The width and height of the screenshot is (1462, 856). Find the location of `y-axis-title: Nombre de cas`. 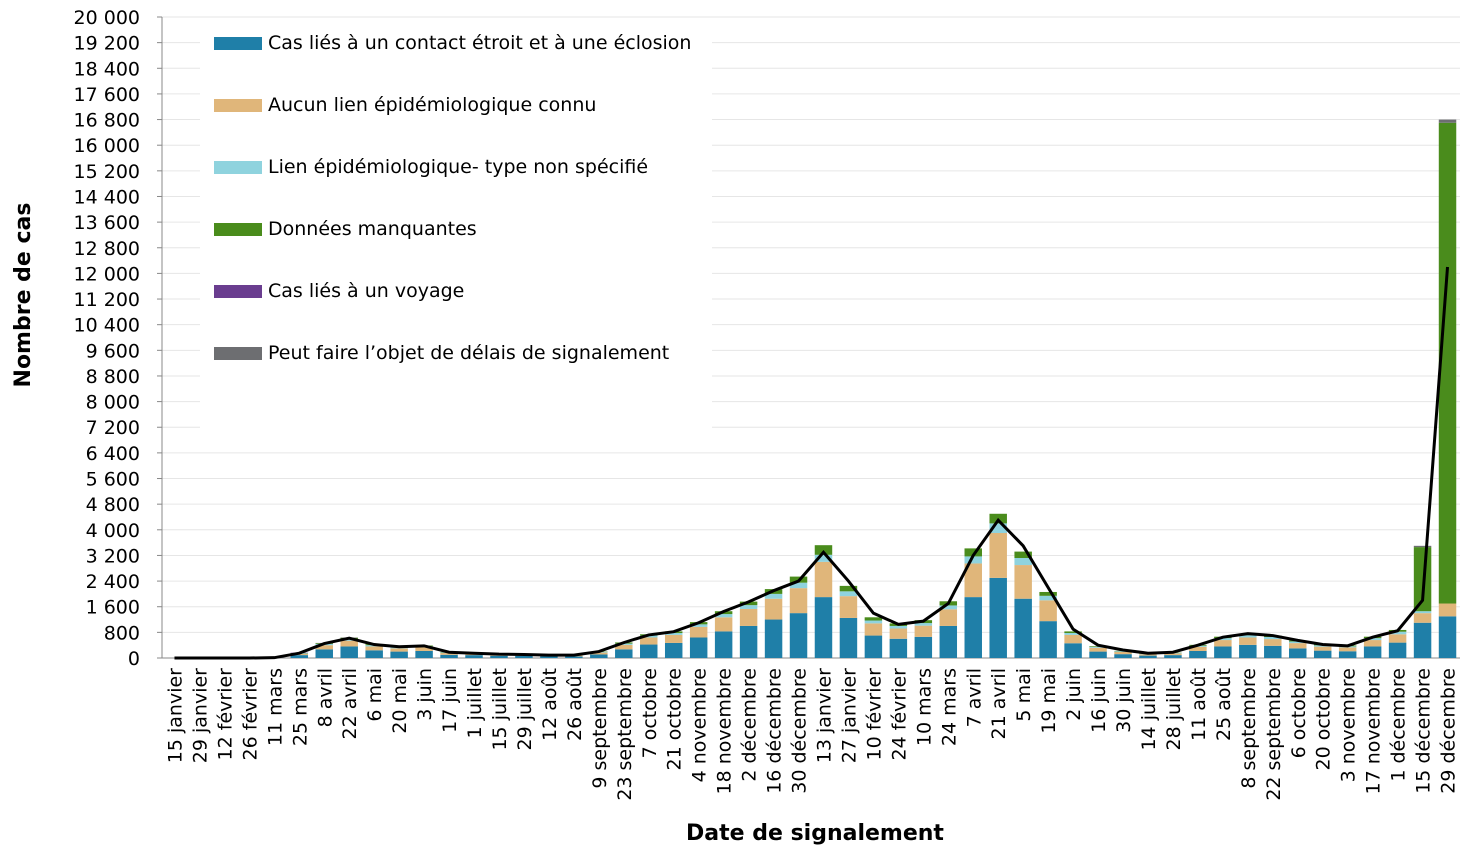

y-axis-title: Nombre de cas is located at coordinates (23, 295).